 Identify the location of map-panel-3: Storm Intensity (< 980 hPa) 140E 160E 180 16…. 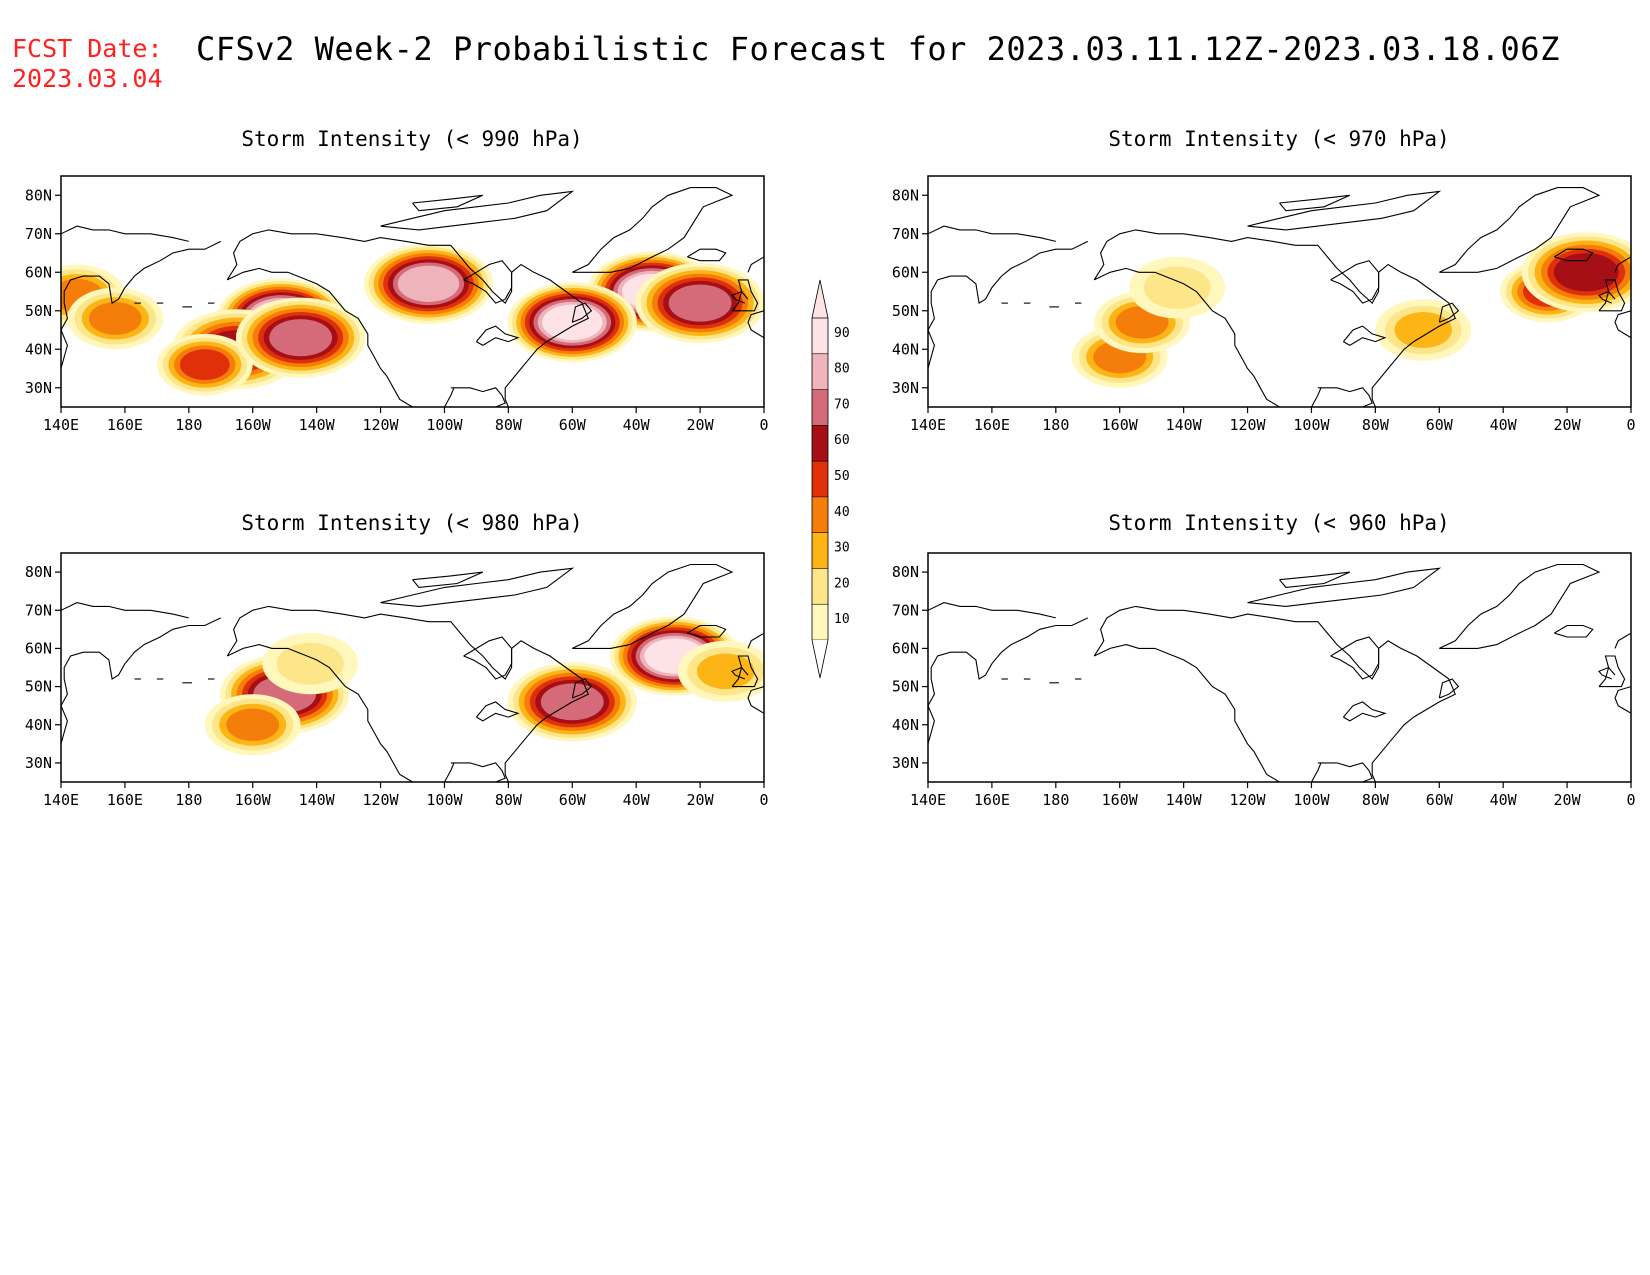
(397, 660).